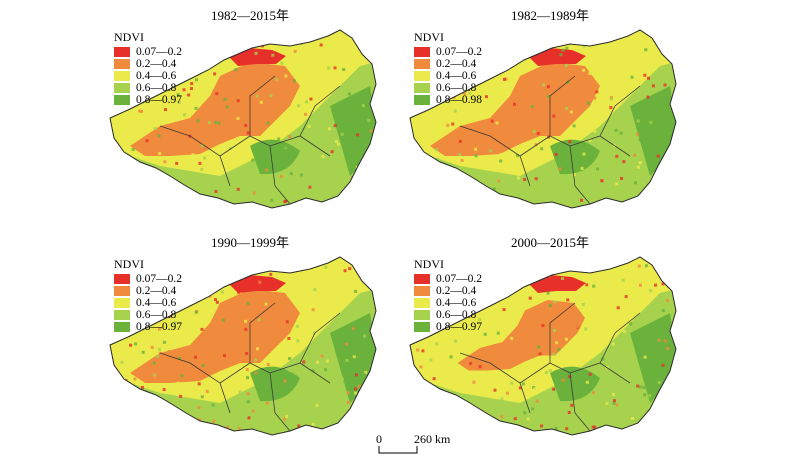  I want to click on legend-label: 0.4—0.6, so click(456, 303).